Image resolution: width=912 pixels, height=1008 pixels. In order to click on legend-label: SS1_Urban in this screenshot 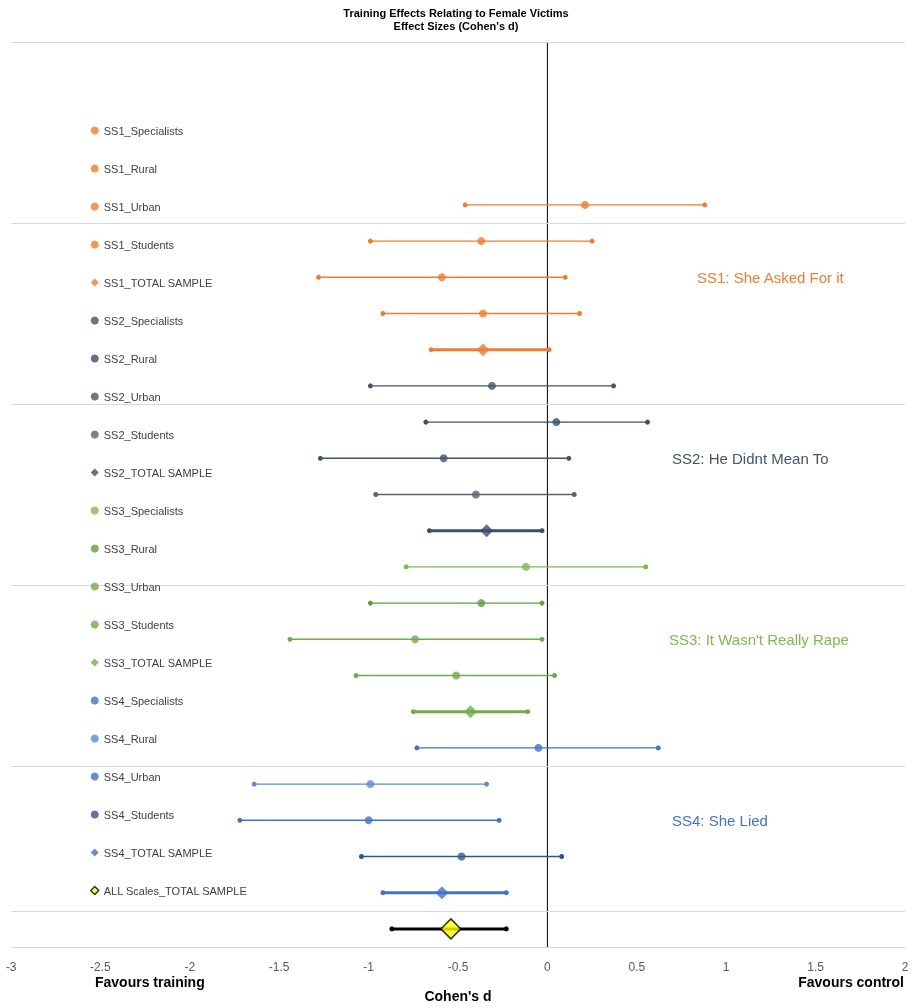, I will do `click(132, 206)`.